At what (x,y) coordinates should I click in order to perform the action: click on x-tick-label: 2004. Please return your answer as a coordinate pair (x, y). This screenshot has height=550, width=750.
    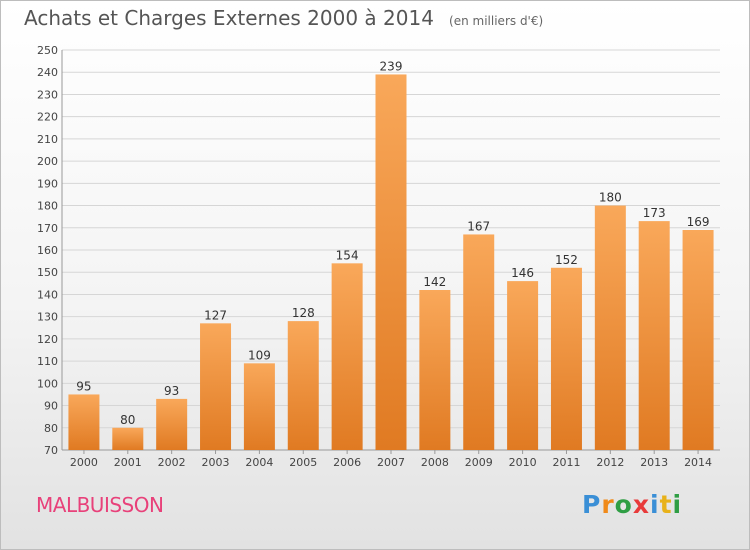
    Looking at the image, I should click on (259, 462).